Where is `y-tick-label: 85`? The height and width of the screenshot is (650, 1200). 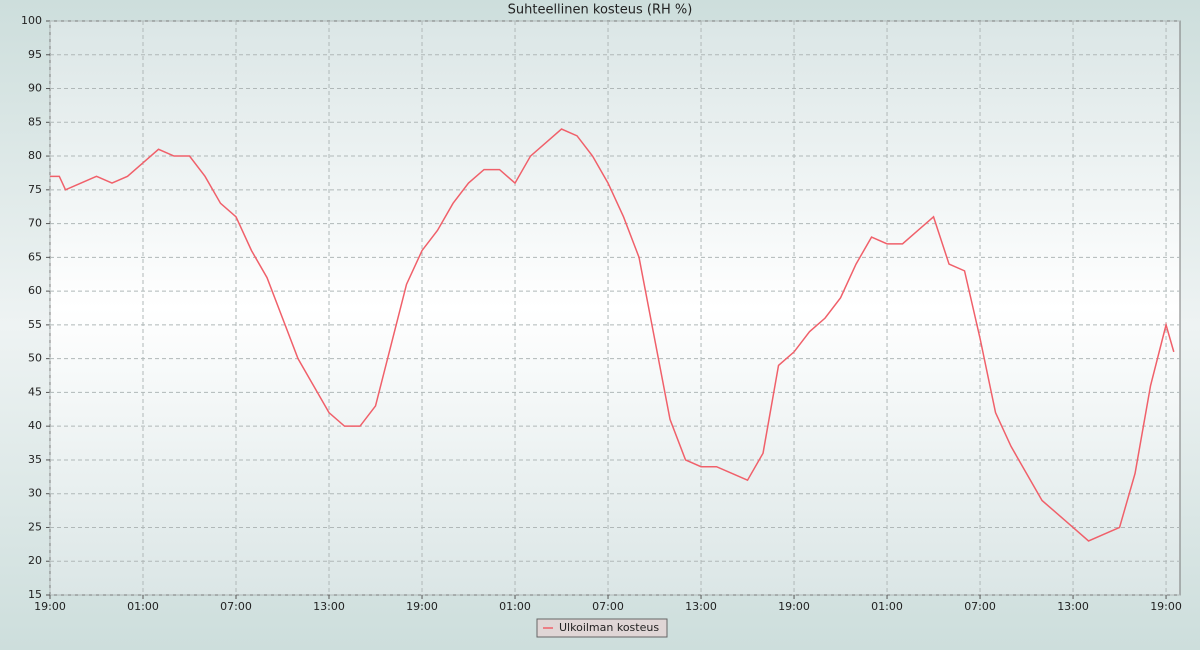 y-tick-label: 85 is located at coordinates (35, 121).